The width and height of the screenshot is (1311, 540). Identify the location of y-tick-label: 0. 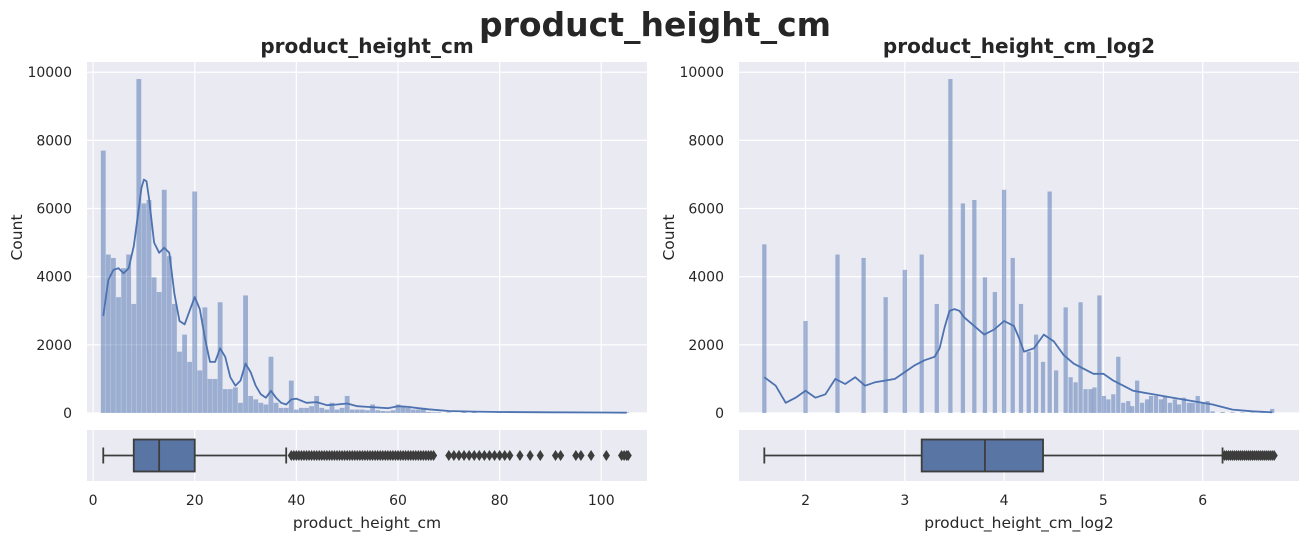
(719, 414).